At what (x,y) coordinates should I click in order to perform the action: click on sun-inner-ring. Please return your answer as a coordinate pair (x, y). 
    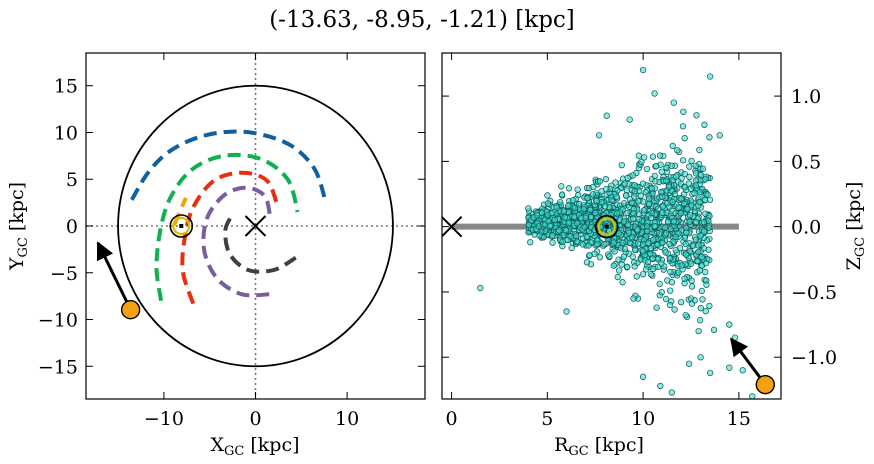
    Looking at the image, I should click on (181, 226).